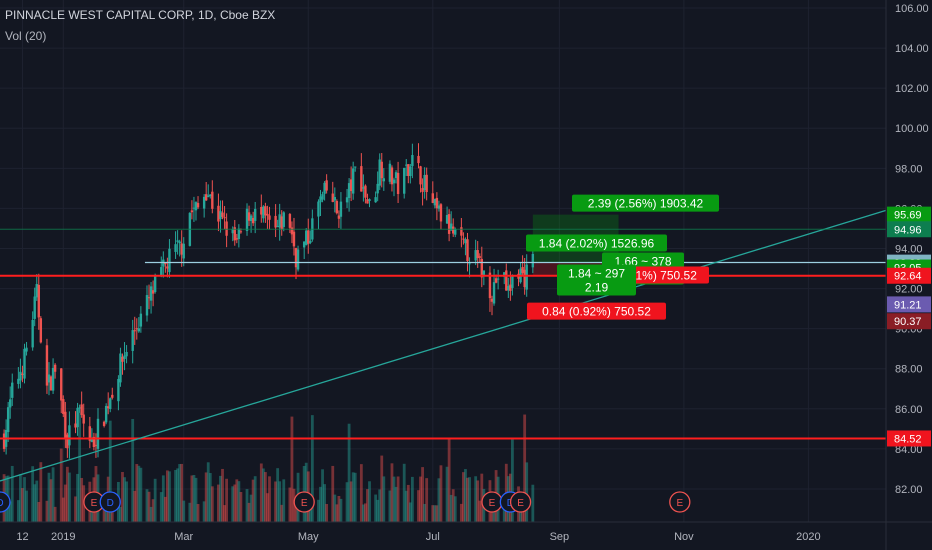 Image resolution: width=932 pixels, height=550 pixels. What do you see at coordinates (909, 490) in the screenshot?
I see `y-tick-label: 82.00` at bounding box center [909, 490].